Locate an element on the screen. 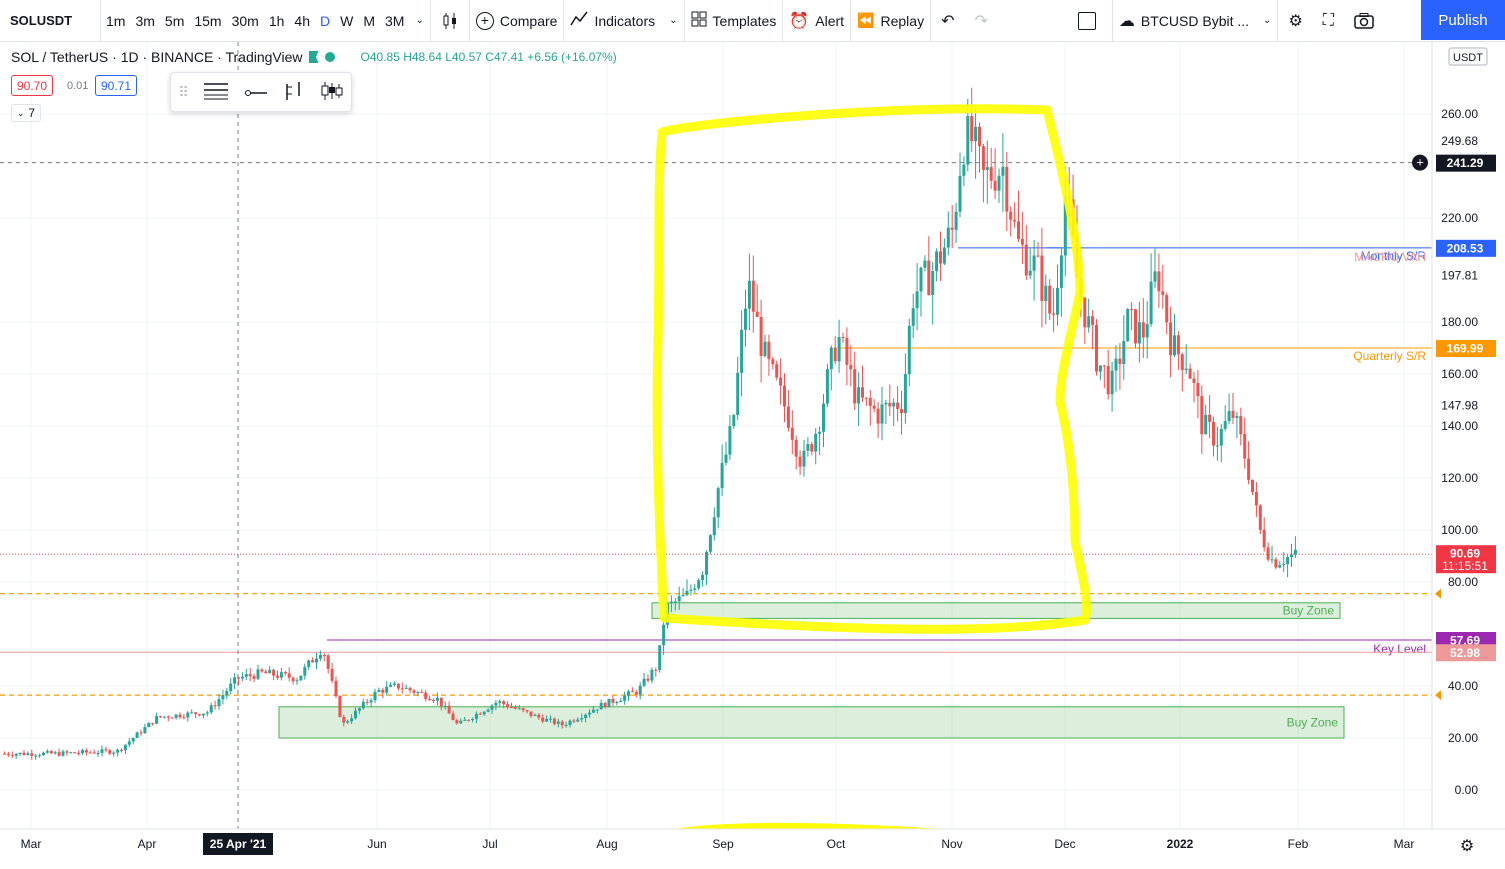  redo-icon: ↷ is located at coordinates (981, 21).